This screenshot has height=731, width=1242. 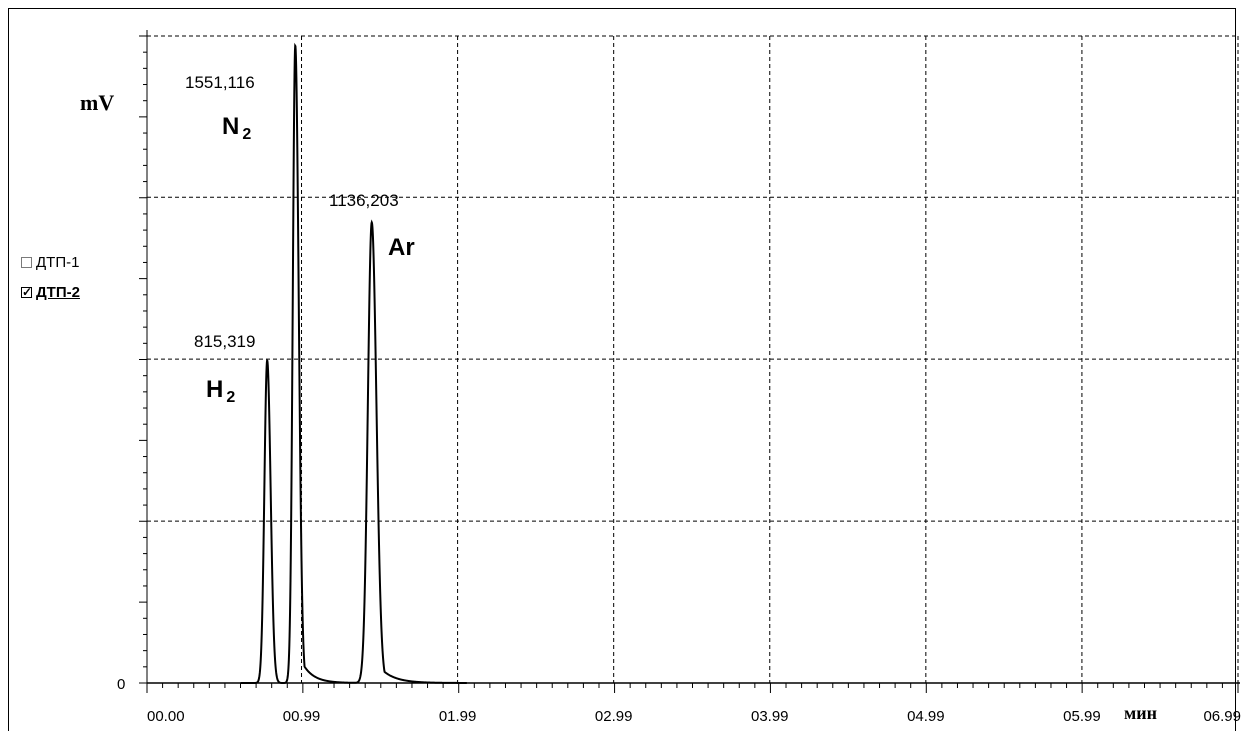 I want to click on legend-item-dtp2: ✓ ДТП-2, so click(x=50, y=292).